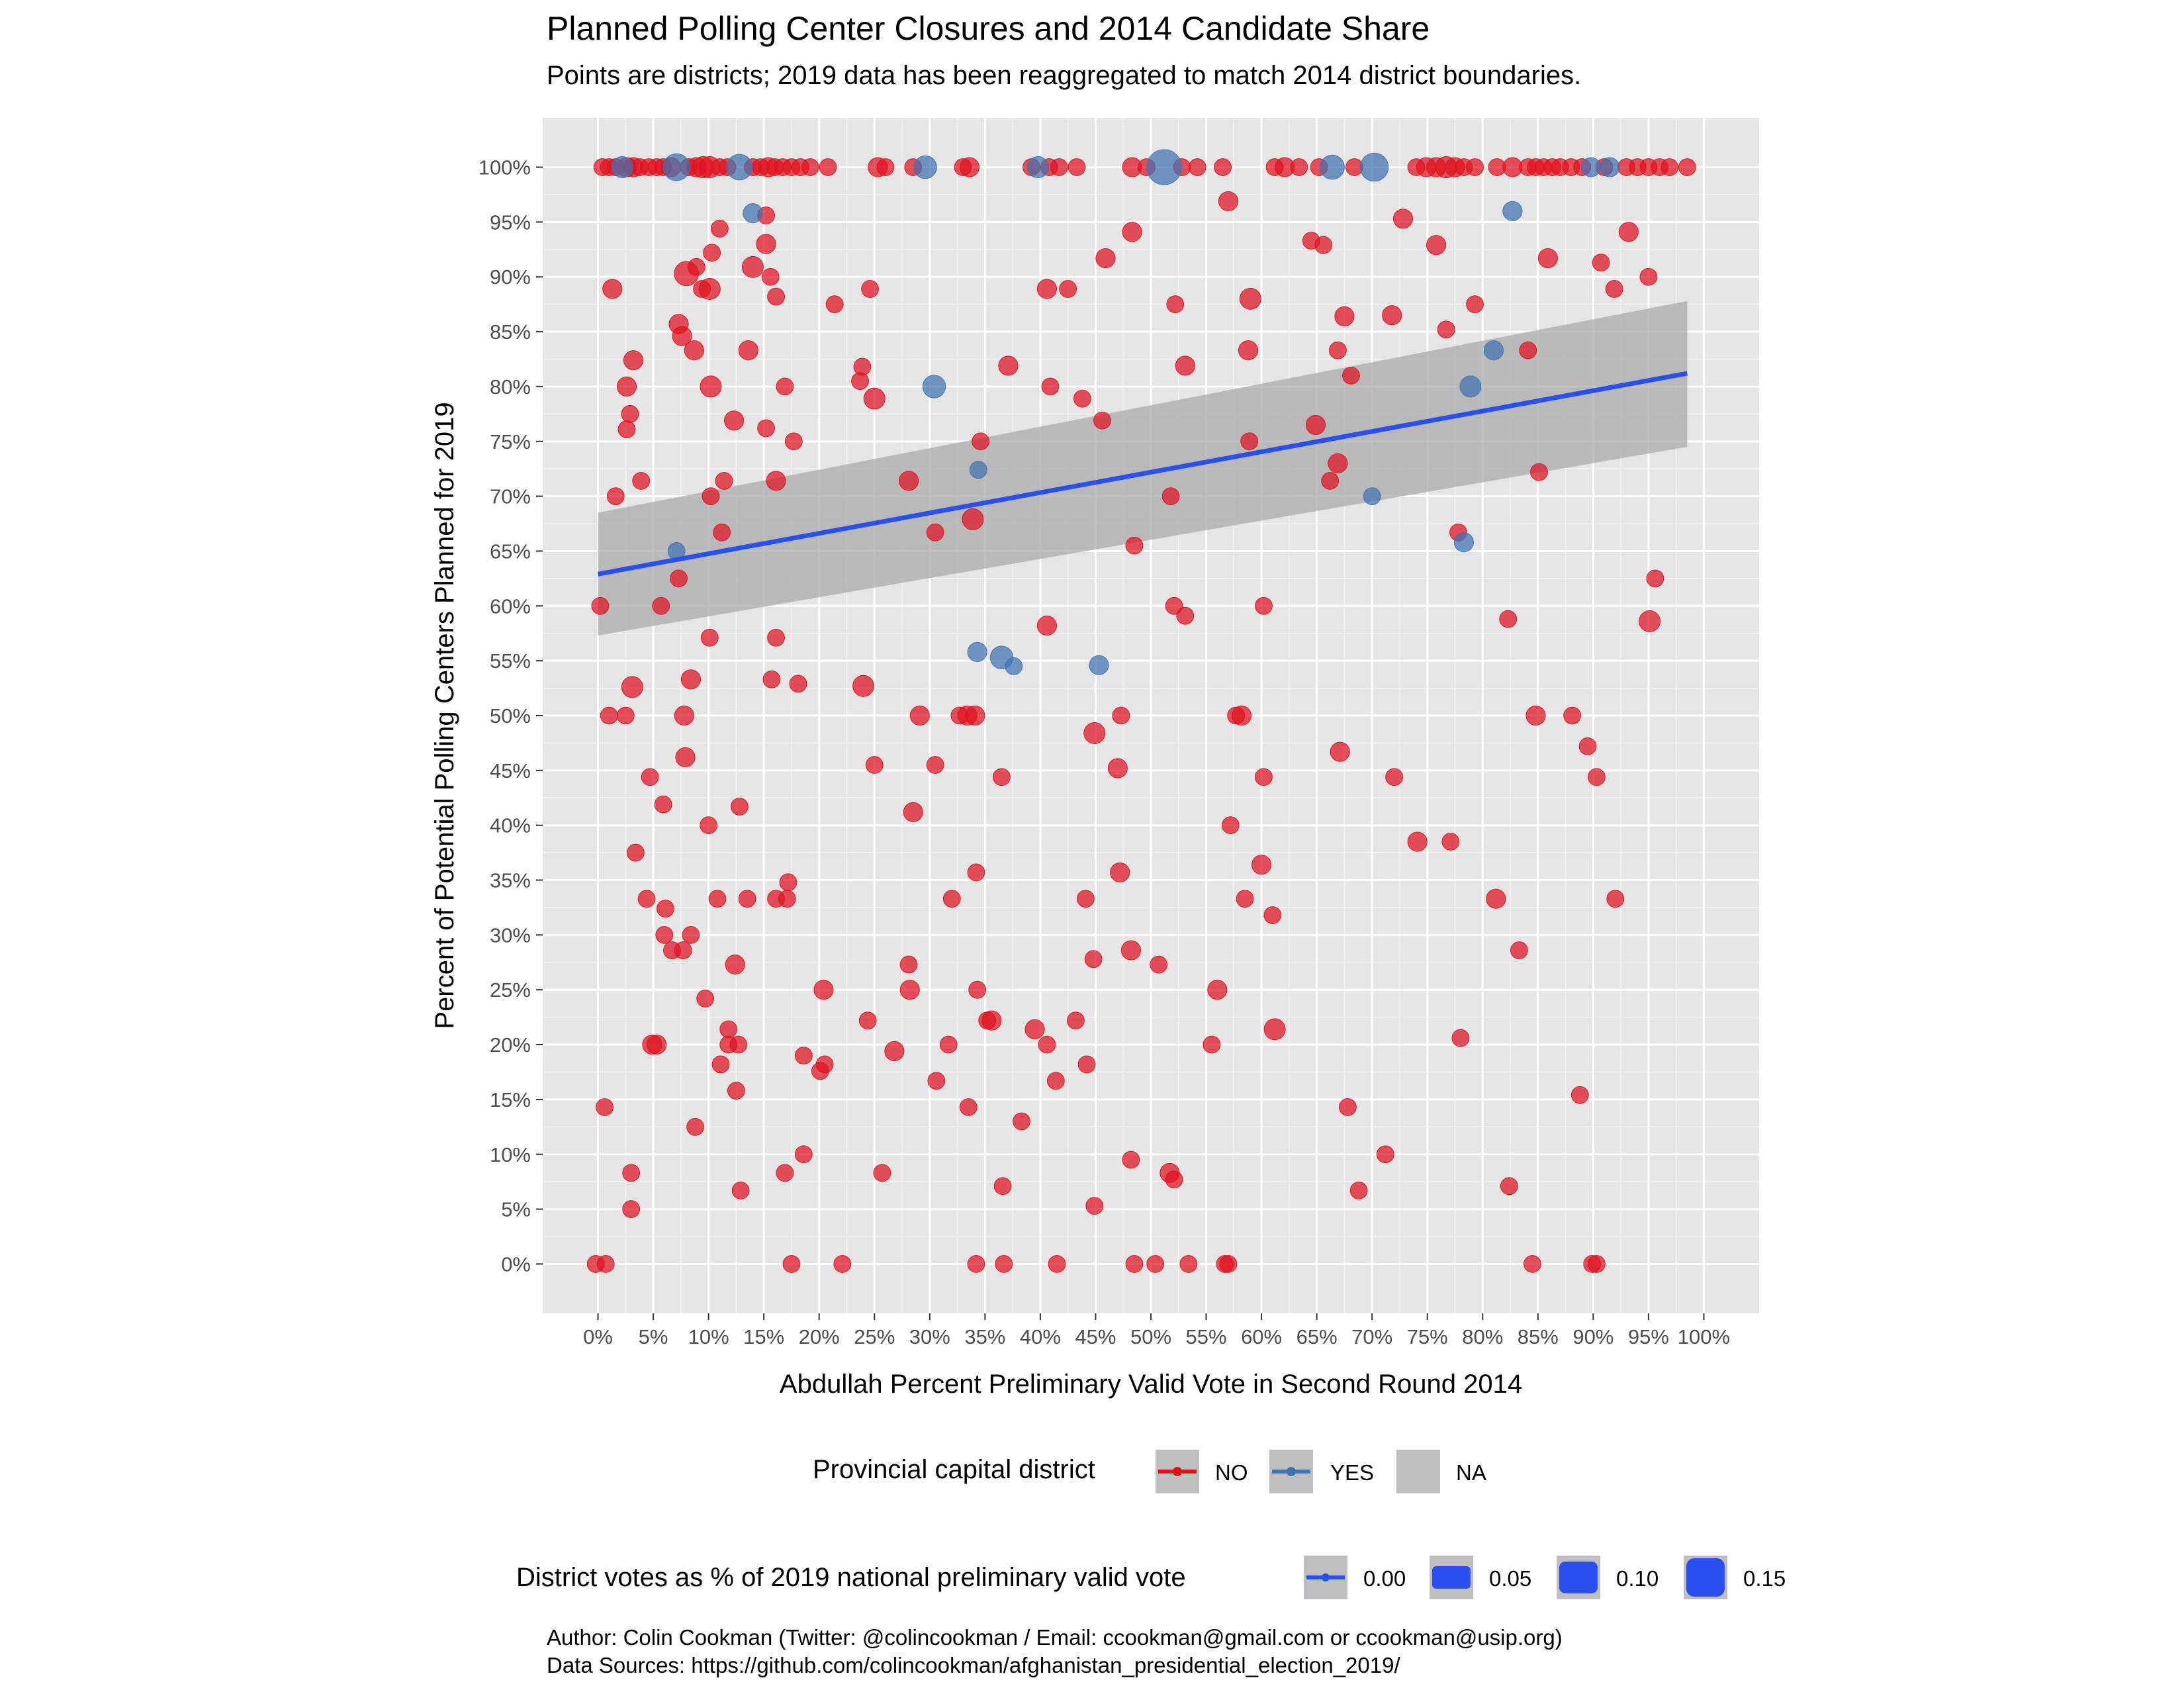 Image resolution: width=2184 pixels, height=1688 pixels. I want to click on y-tick-label: 50%, so click(510, 715).